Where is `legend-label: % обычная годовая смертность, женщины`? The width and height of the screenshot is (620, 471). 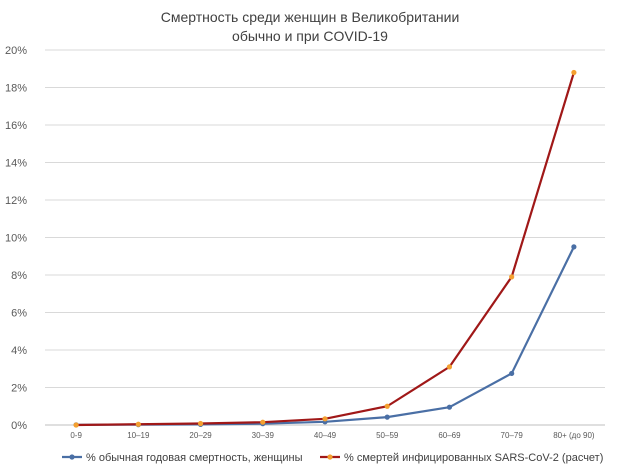
legend-label: % обычная годовая смертность, женщины is located at coordinates (194, 458).